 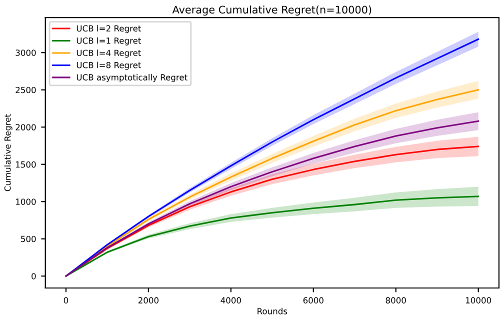 I want to click on y-tick-label: 2000, so click(x=26, y=127).